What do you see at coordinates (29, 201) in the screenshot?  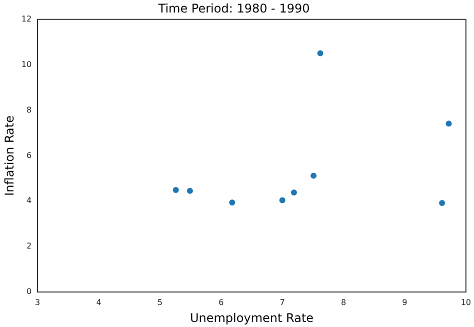 I see `y-tick-label: 4` at bounding box center [29, 201].